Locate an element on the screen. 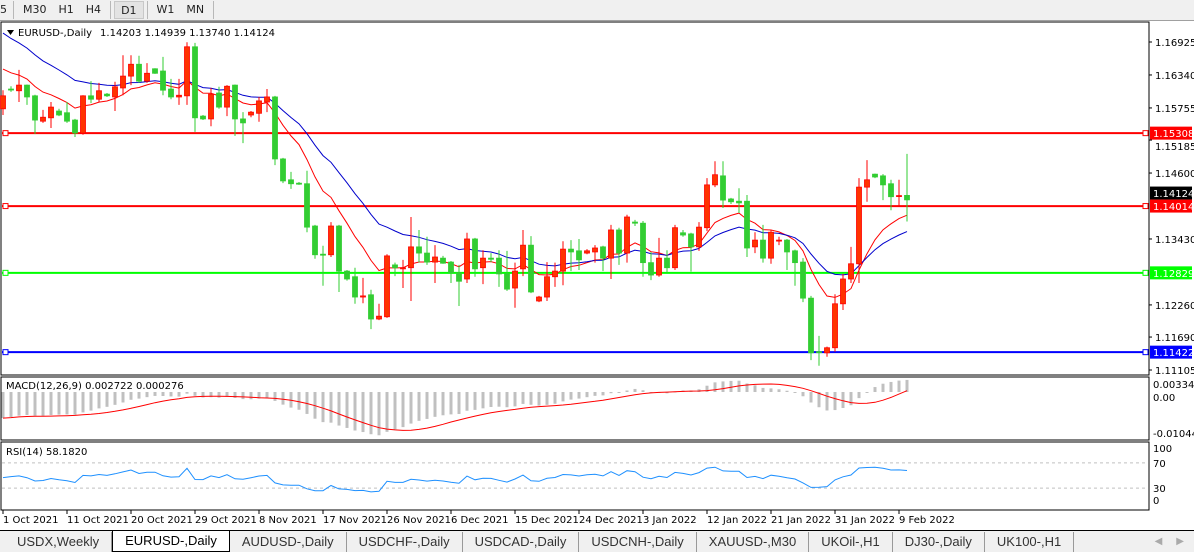 The height and width of the screenshot is (552, 1194). chart-tab: USDCAD-,Daily is located at coordinates (521, 541).